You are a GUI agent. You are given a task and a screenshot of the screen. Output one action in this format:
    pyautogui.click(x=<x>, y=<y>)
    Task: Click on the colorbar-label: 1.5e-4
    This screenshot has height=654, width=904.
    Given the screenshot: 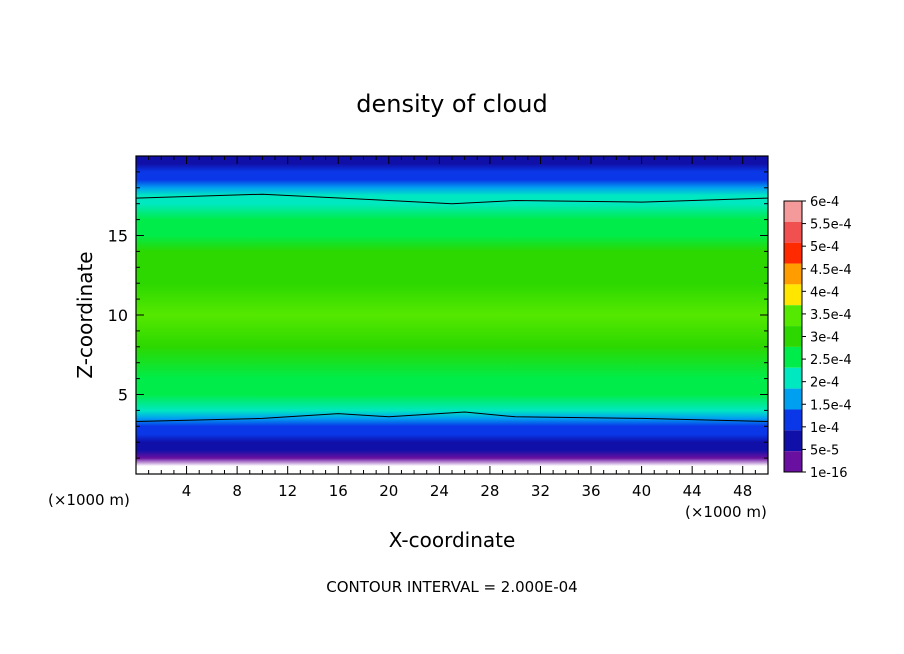 What is the action you would take?
    pyautogui.click(x=831, y=405)
    